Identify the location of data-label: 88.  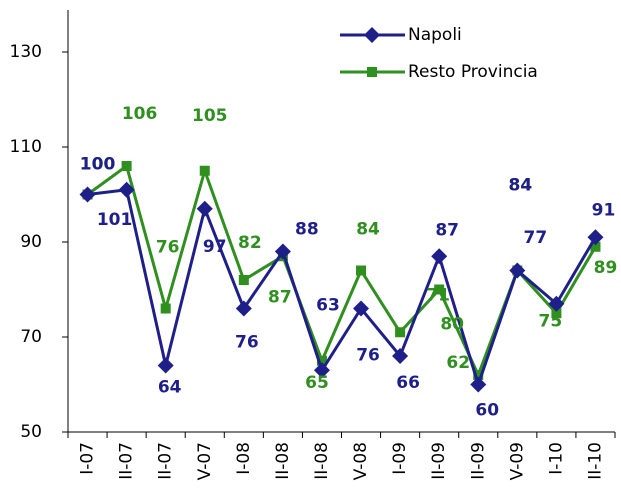
(307, 230).